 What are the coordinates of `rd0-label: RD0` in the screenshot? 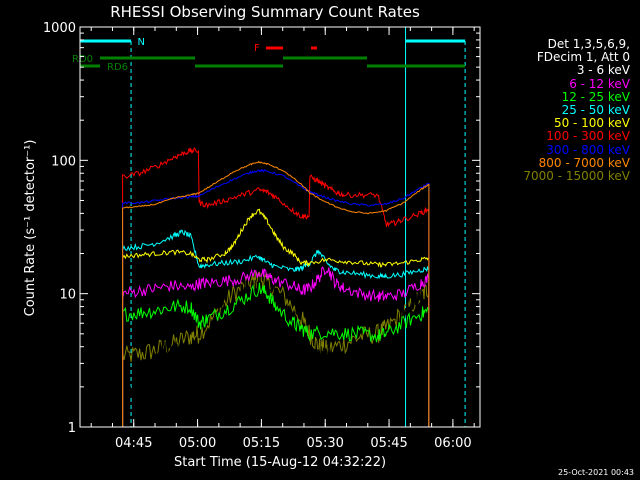 It's located at (82, 59).